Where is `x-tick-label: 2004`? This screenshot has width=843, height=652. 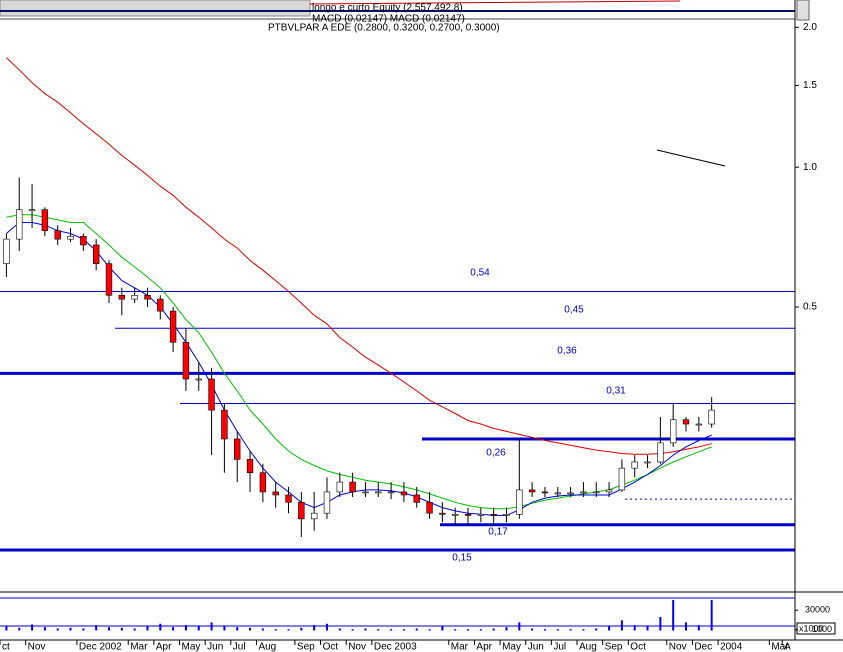 x-tick-label: 2004 is located at coordinates (731, 647).